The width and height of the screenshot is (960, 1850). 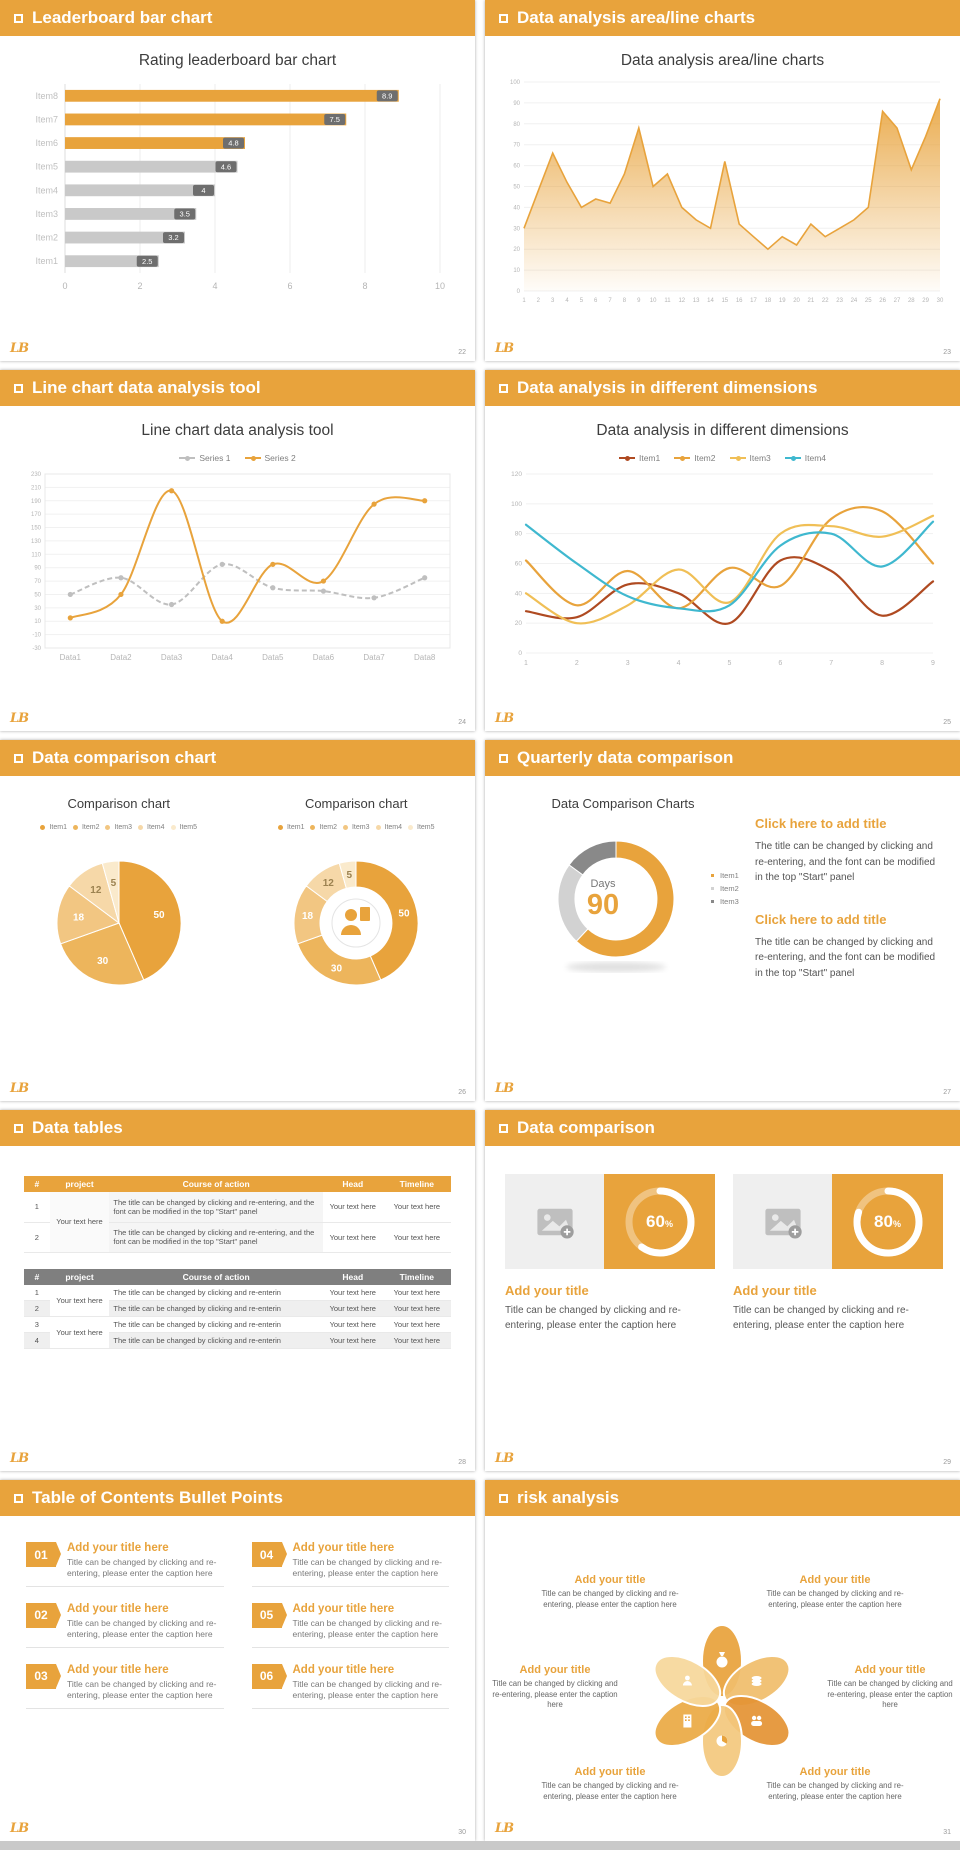 I want to click on square-bullet-icon, so click(x=18, y=18).